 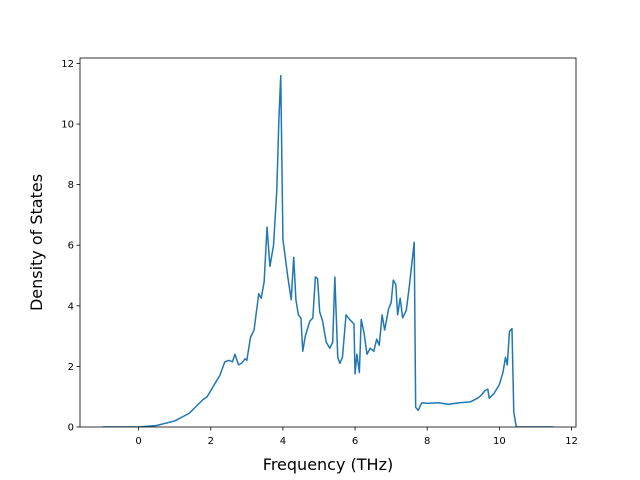 I want to click on y-axis-label: Density of States, so click(x=36, y=242).